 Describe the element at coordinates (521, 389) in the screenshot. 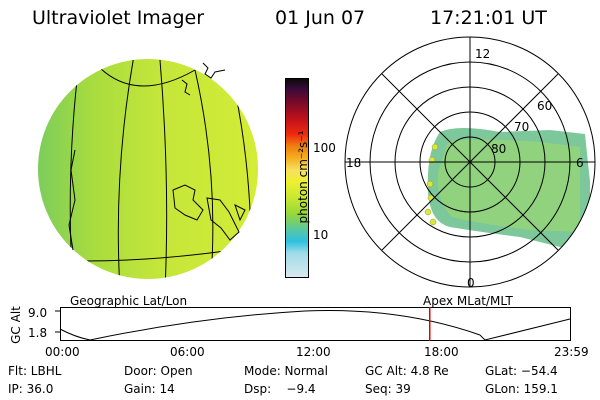

I see `glon-info: GLon: 159.1` at that location.